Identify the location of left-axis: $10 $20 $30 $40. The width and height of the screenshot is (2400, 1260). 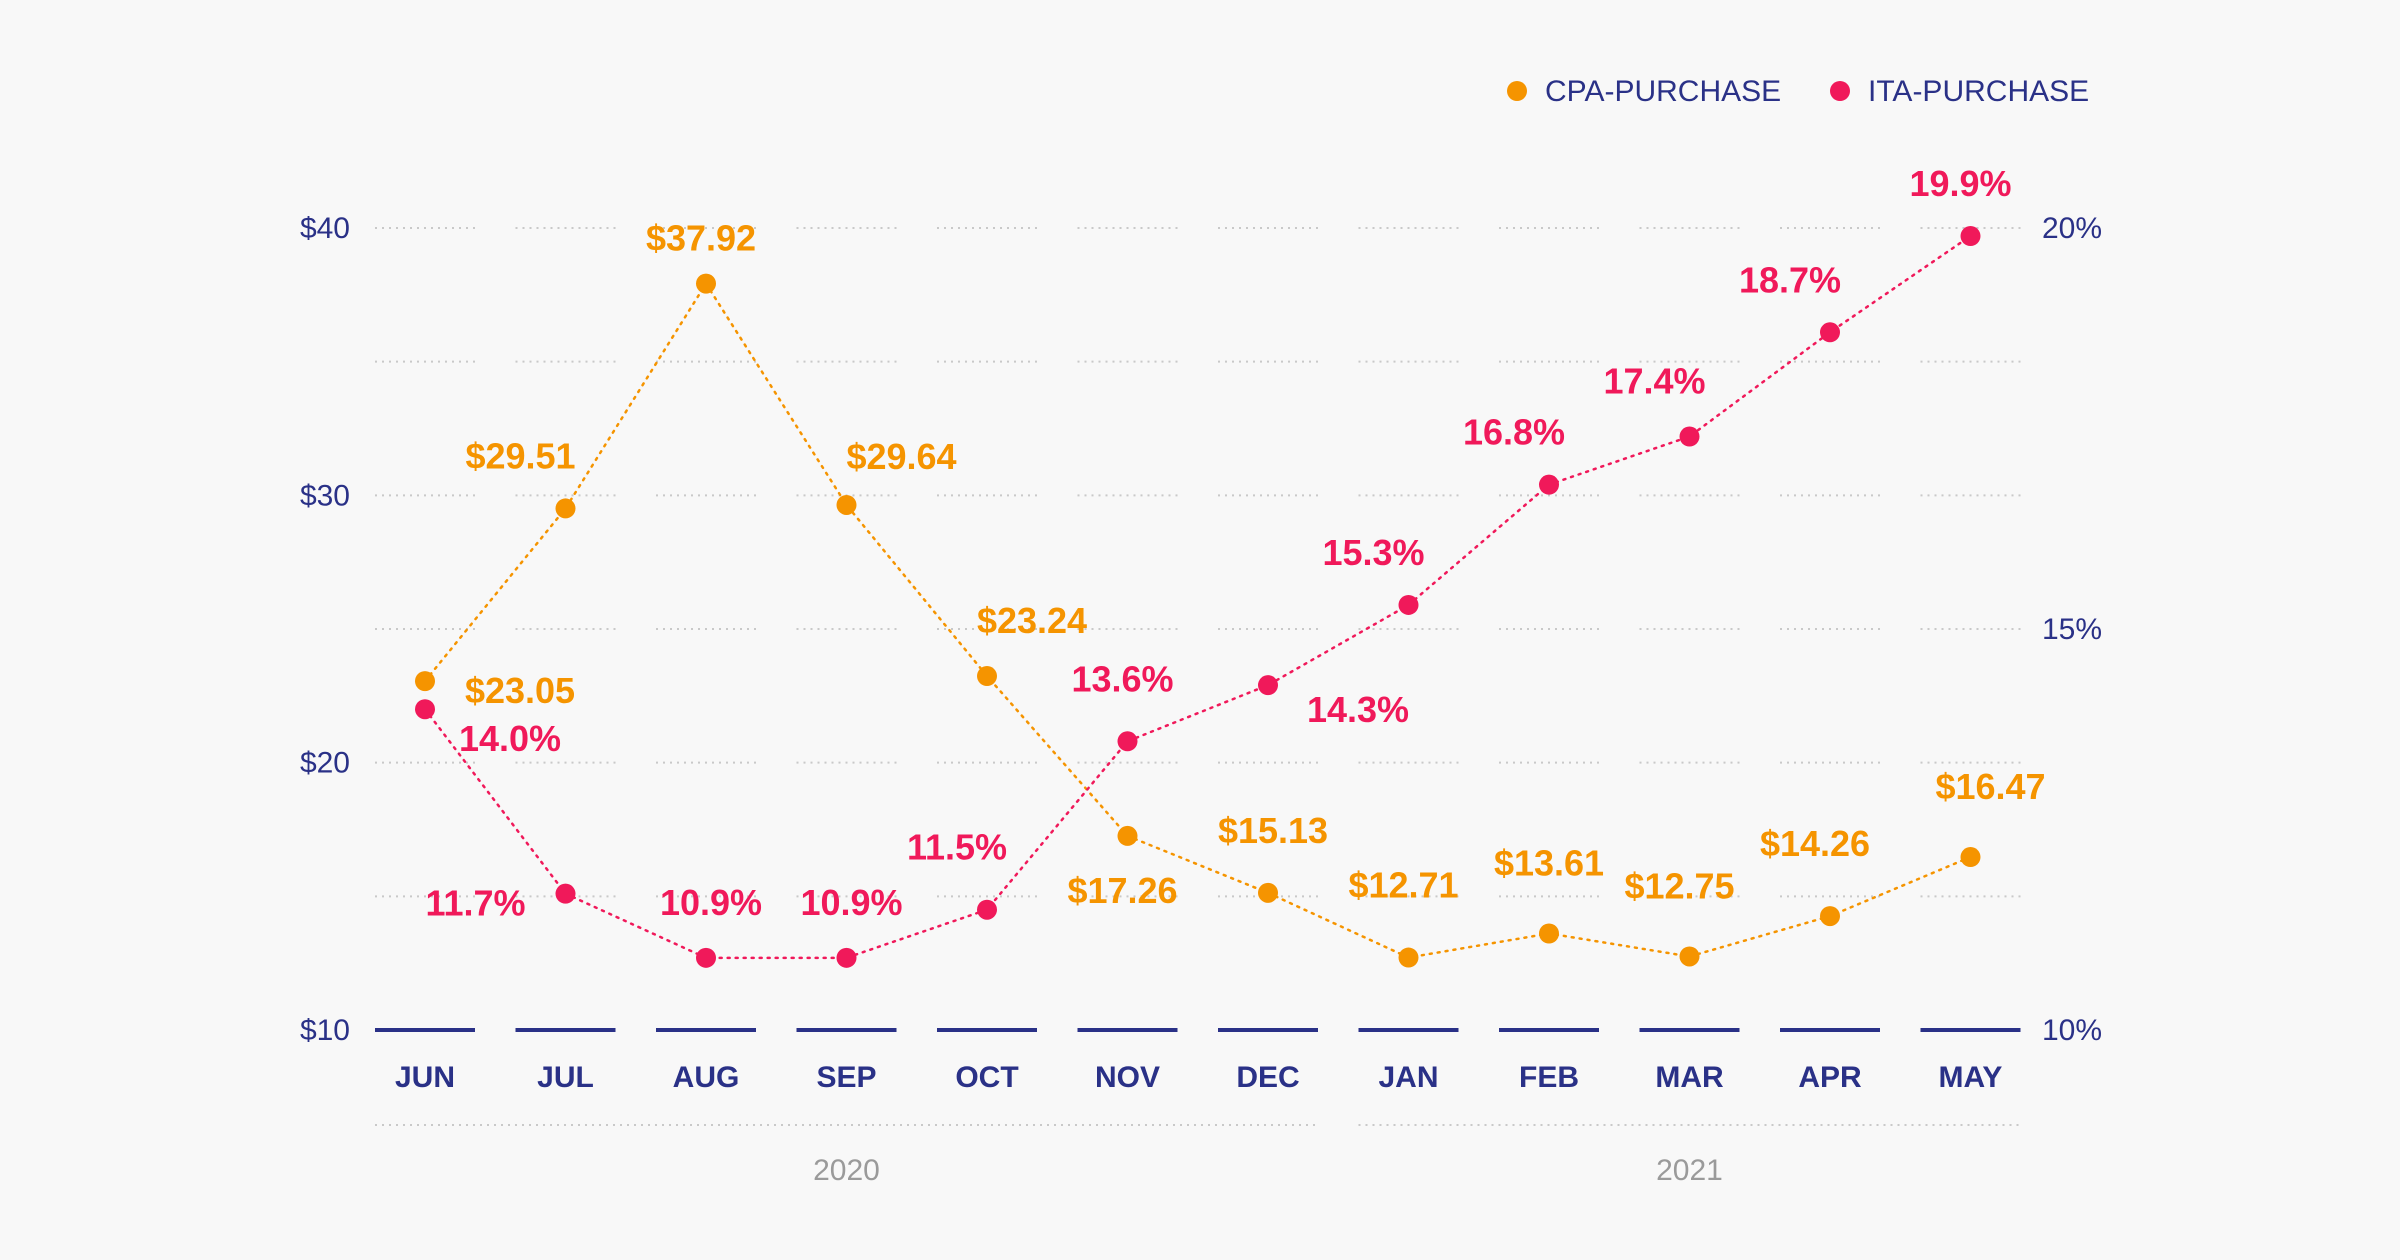
(325, 629).